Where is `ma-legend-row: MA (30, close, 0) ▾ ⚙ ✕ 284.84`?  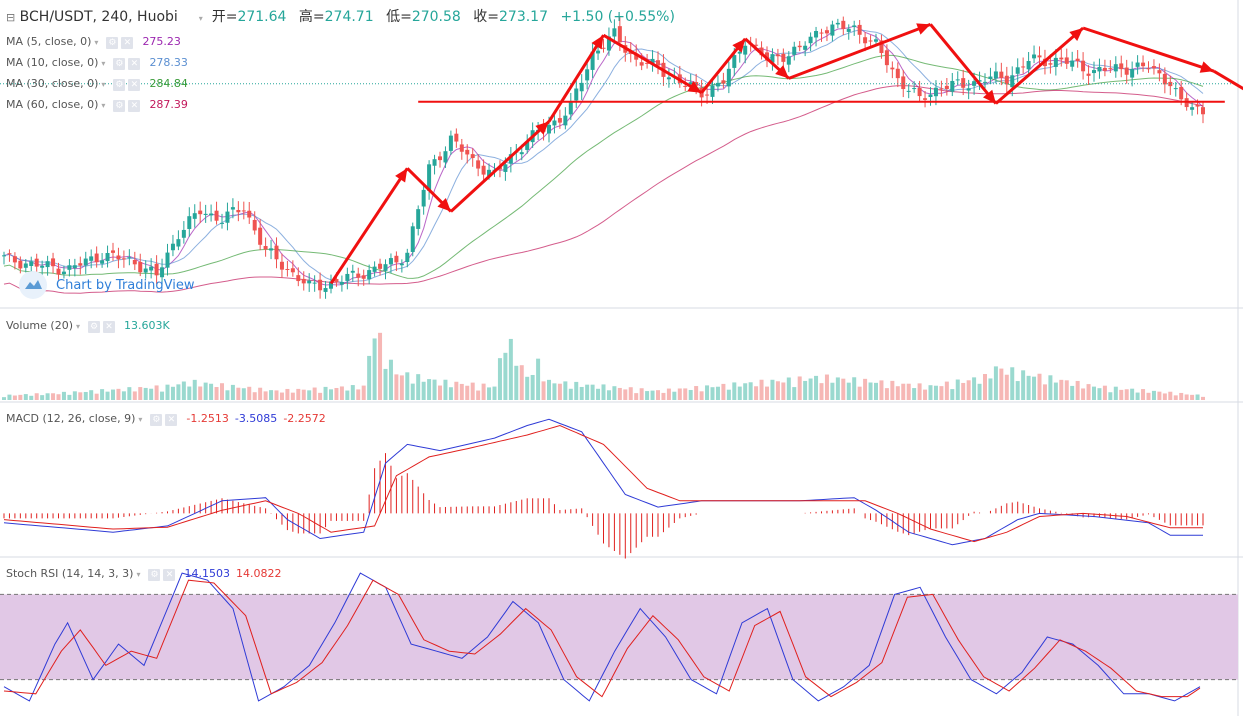 ma-legend-row: MA (30, close, 0) ▾ ⚙ ✕ 284.84 is located at coordinates (97, 84).